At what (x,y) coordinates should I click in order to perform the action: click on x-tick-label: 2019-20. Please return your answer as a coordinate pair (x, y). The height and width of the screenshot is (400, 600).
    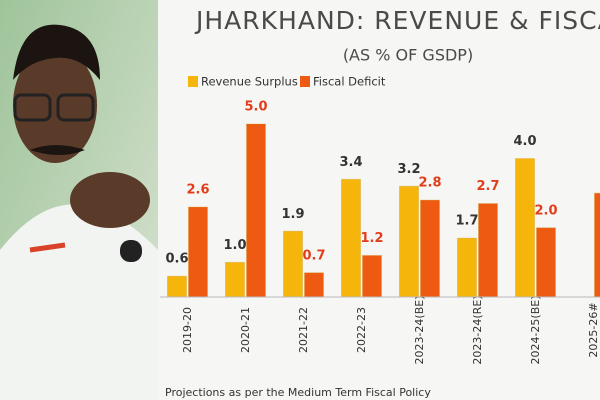
    Looking at the image, I should click on (187, 330).